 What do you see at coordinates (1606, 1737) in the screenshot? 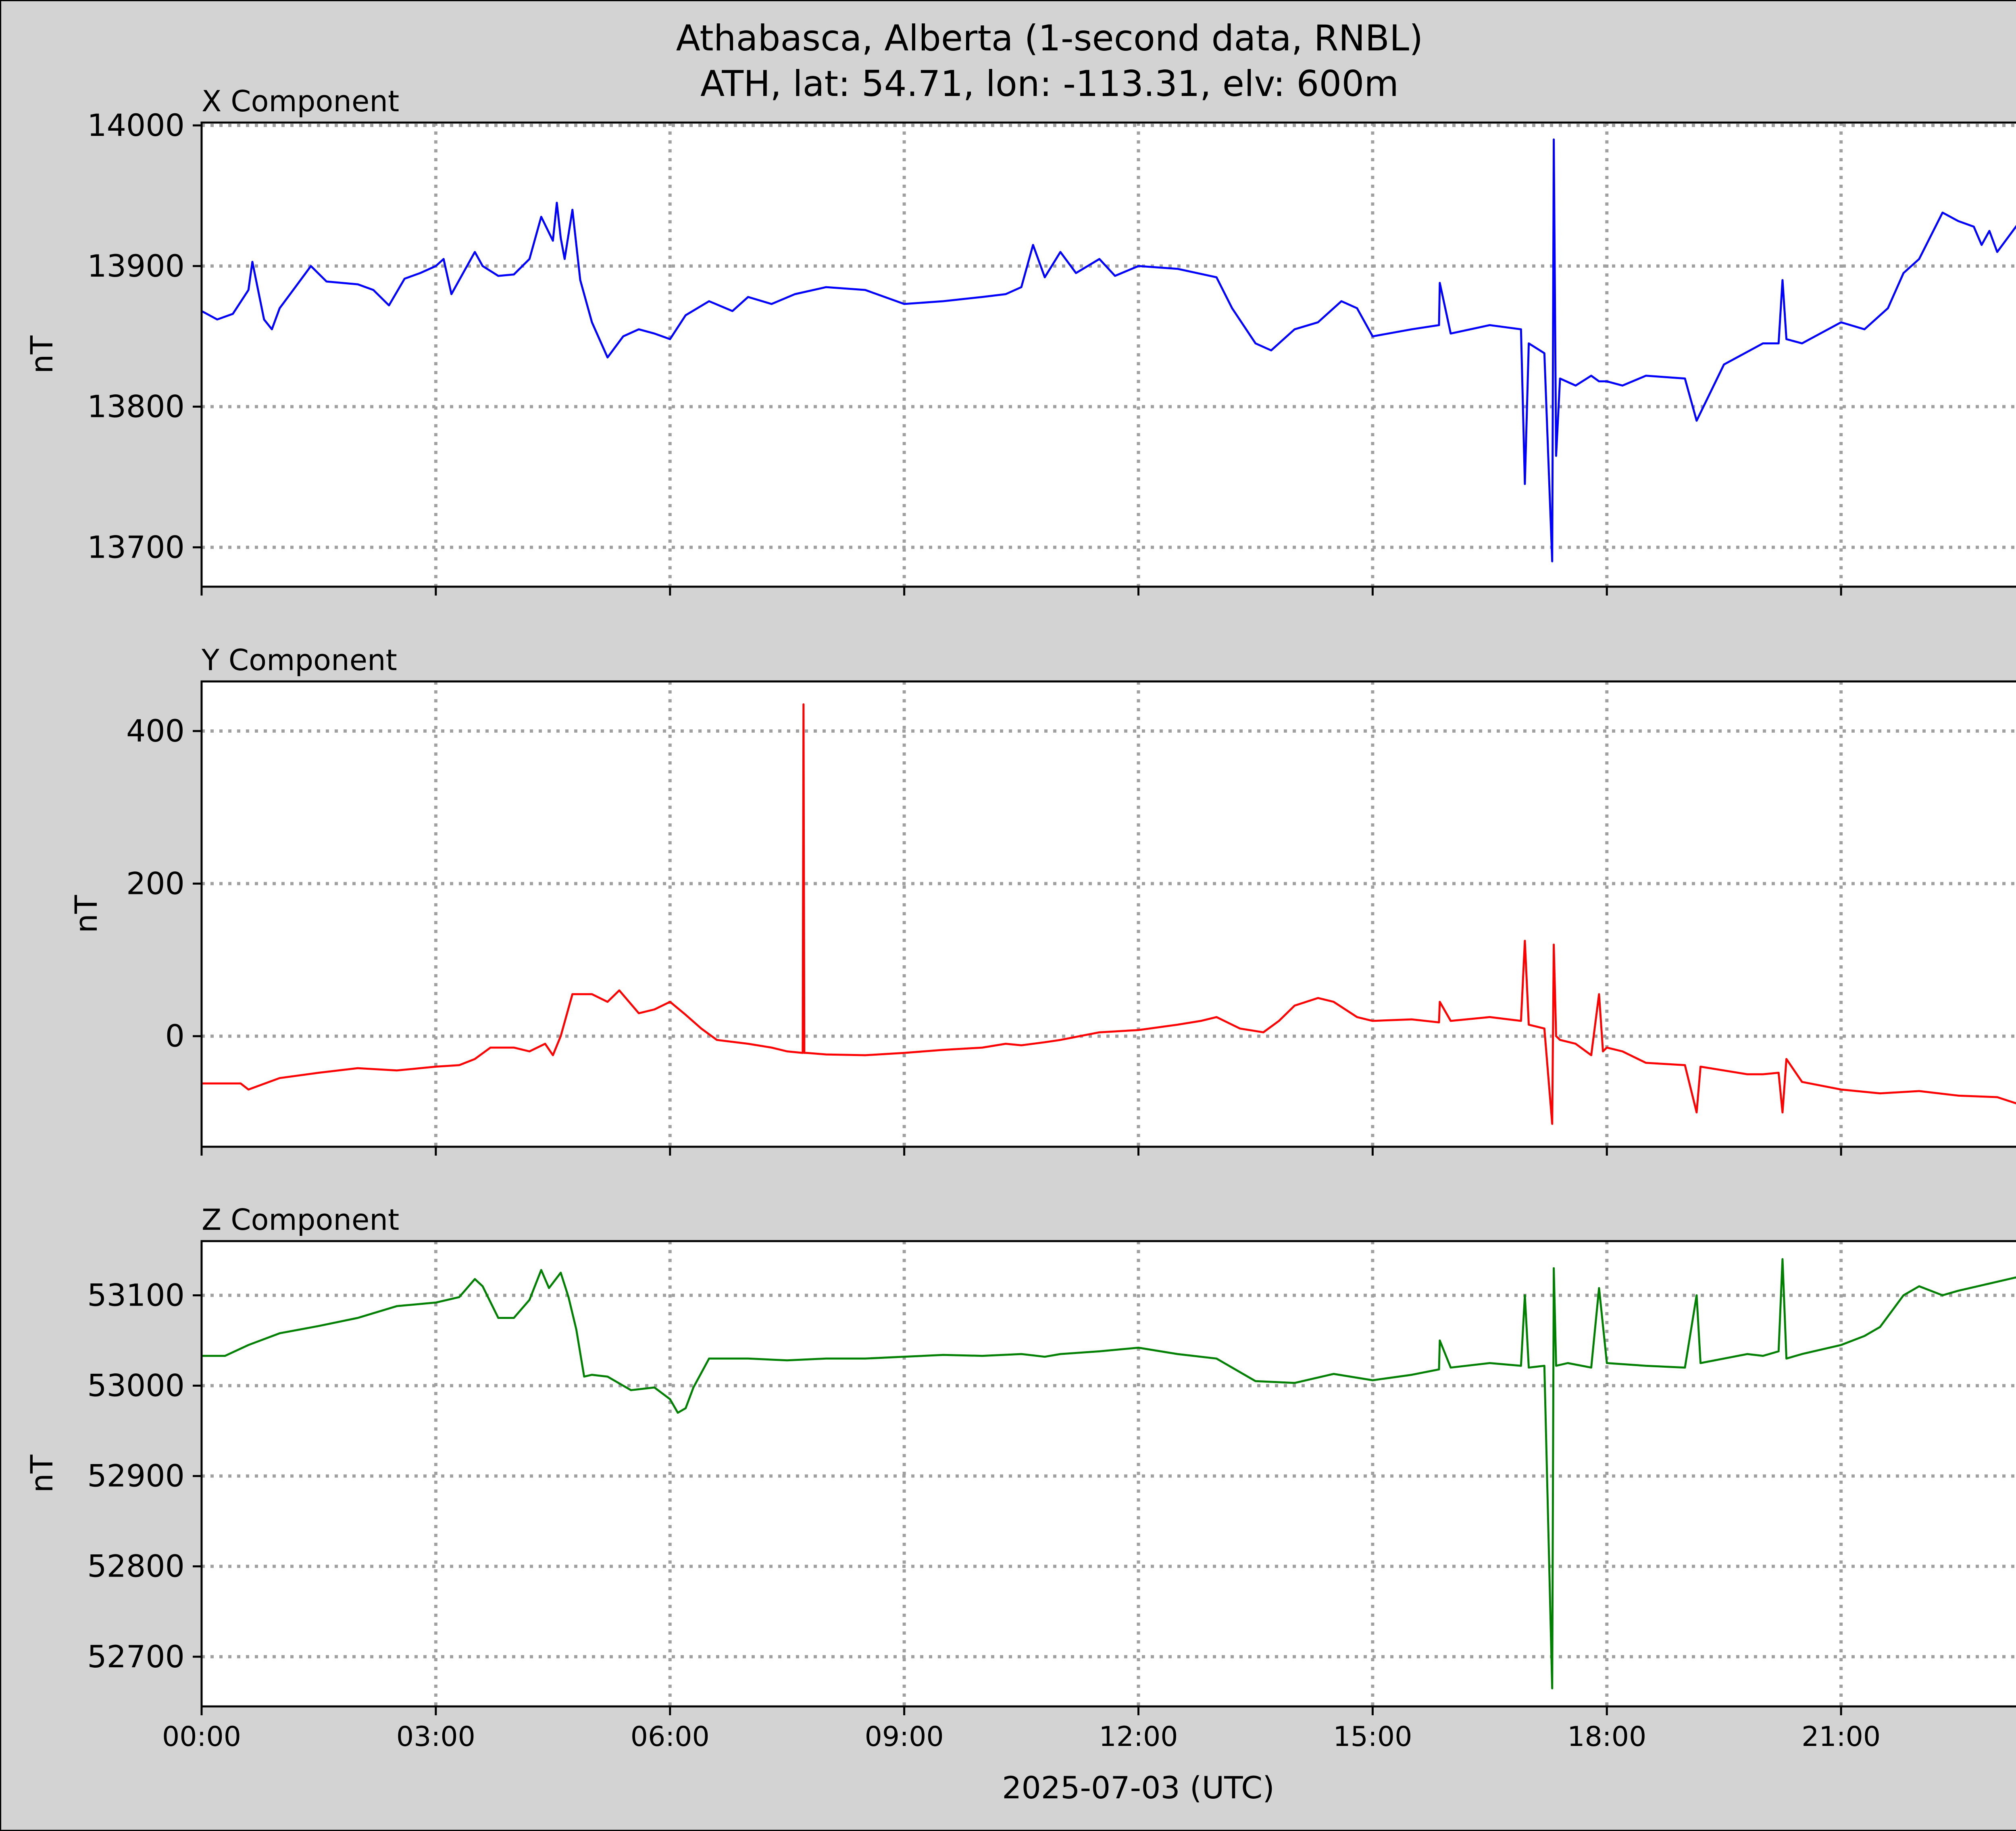
I see `x-tick-label: 18:00` at bounding box center [1606, 1737].